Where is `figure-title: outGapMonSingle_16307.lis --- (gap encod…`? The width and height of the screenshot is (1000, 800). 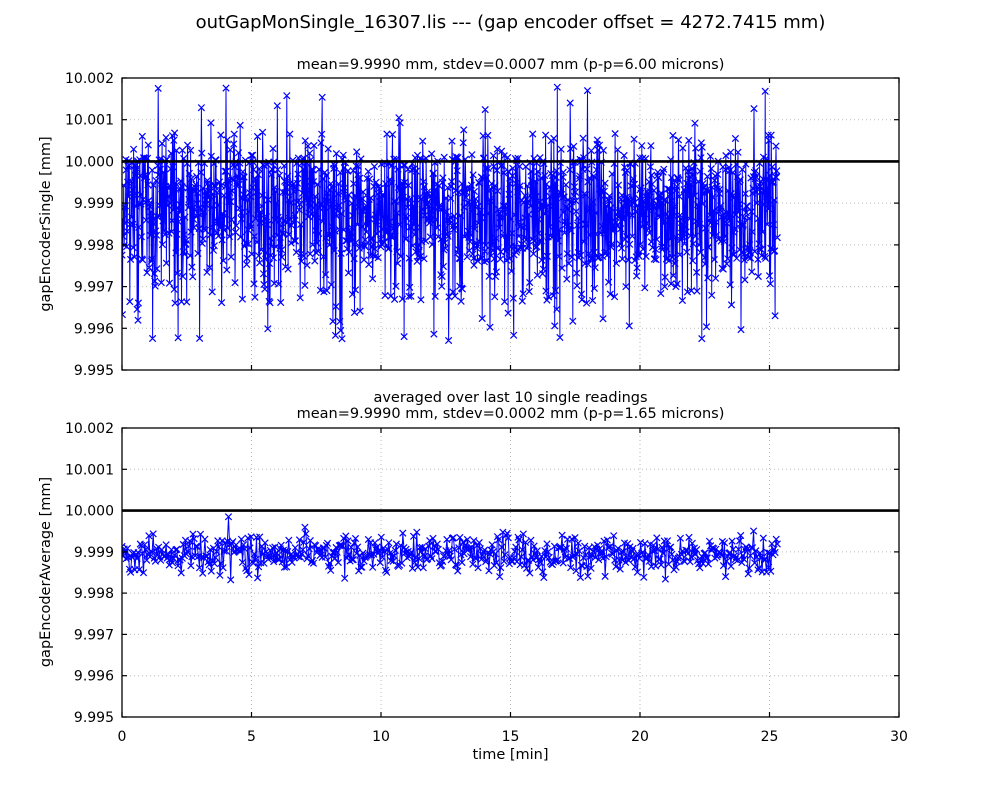
figure-title: outGapMonSingle_16307.lis --- (gap encod… is located at coordinates (510, 22).